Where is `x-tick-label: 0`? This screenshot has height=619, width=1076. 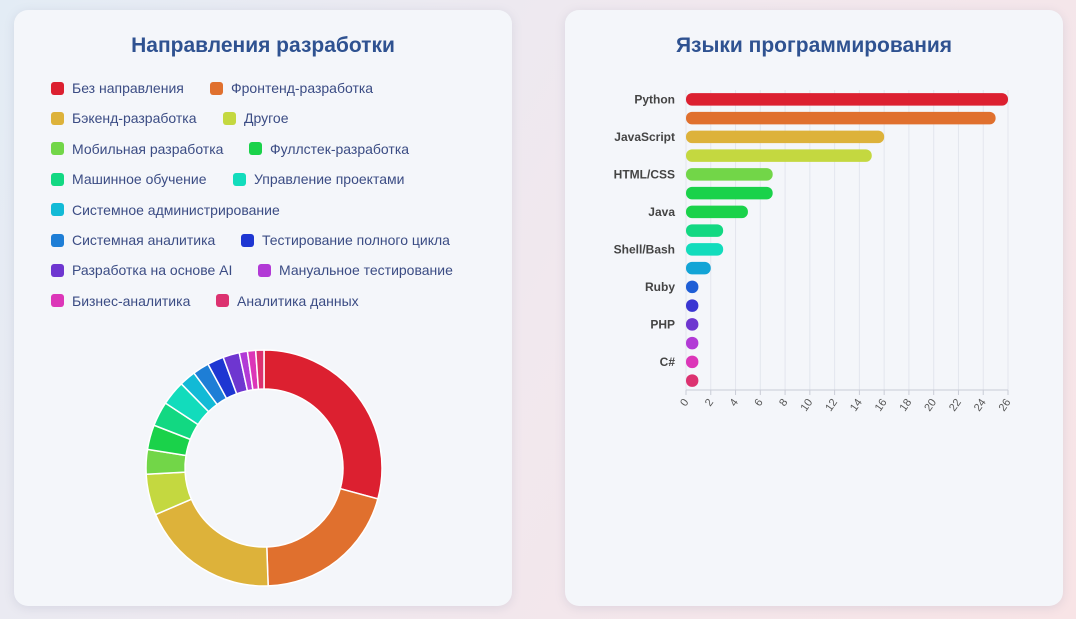 x-tick-label: 0 is located at coordinates (684, 403).